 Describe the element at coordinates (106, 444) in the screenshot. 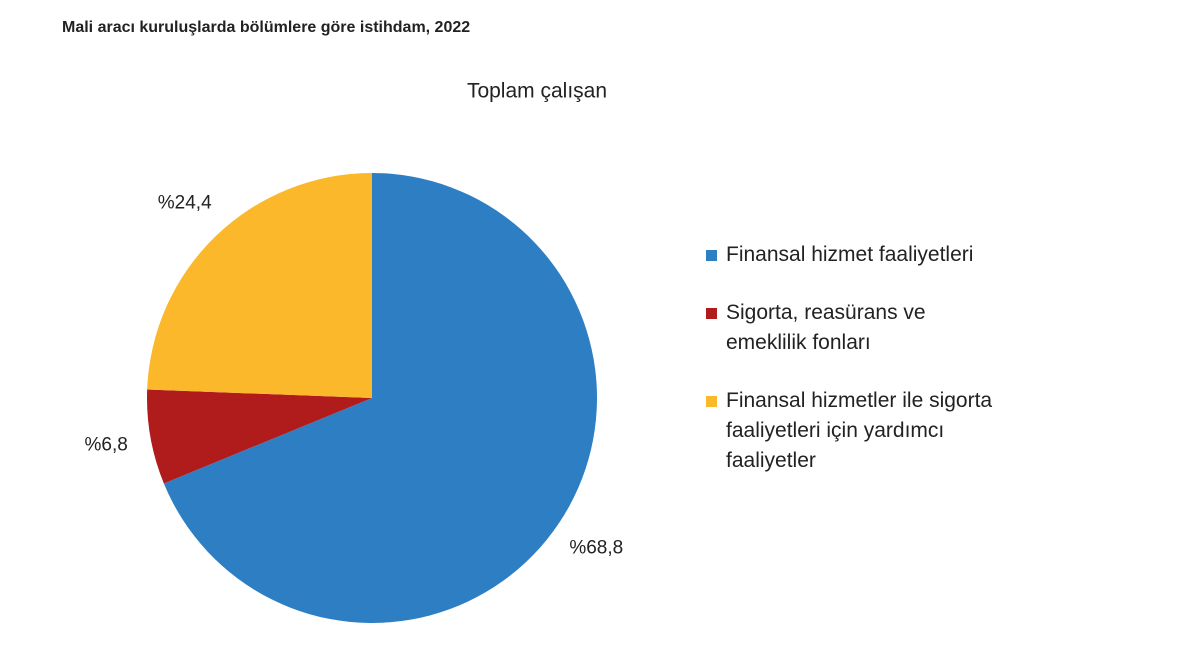

I see `data-label: %6,8` at that location.